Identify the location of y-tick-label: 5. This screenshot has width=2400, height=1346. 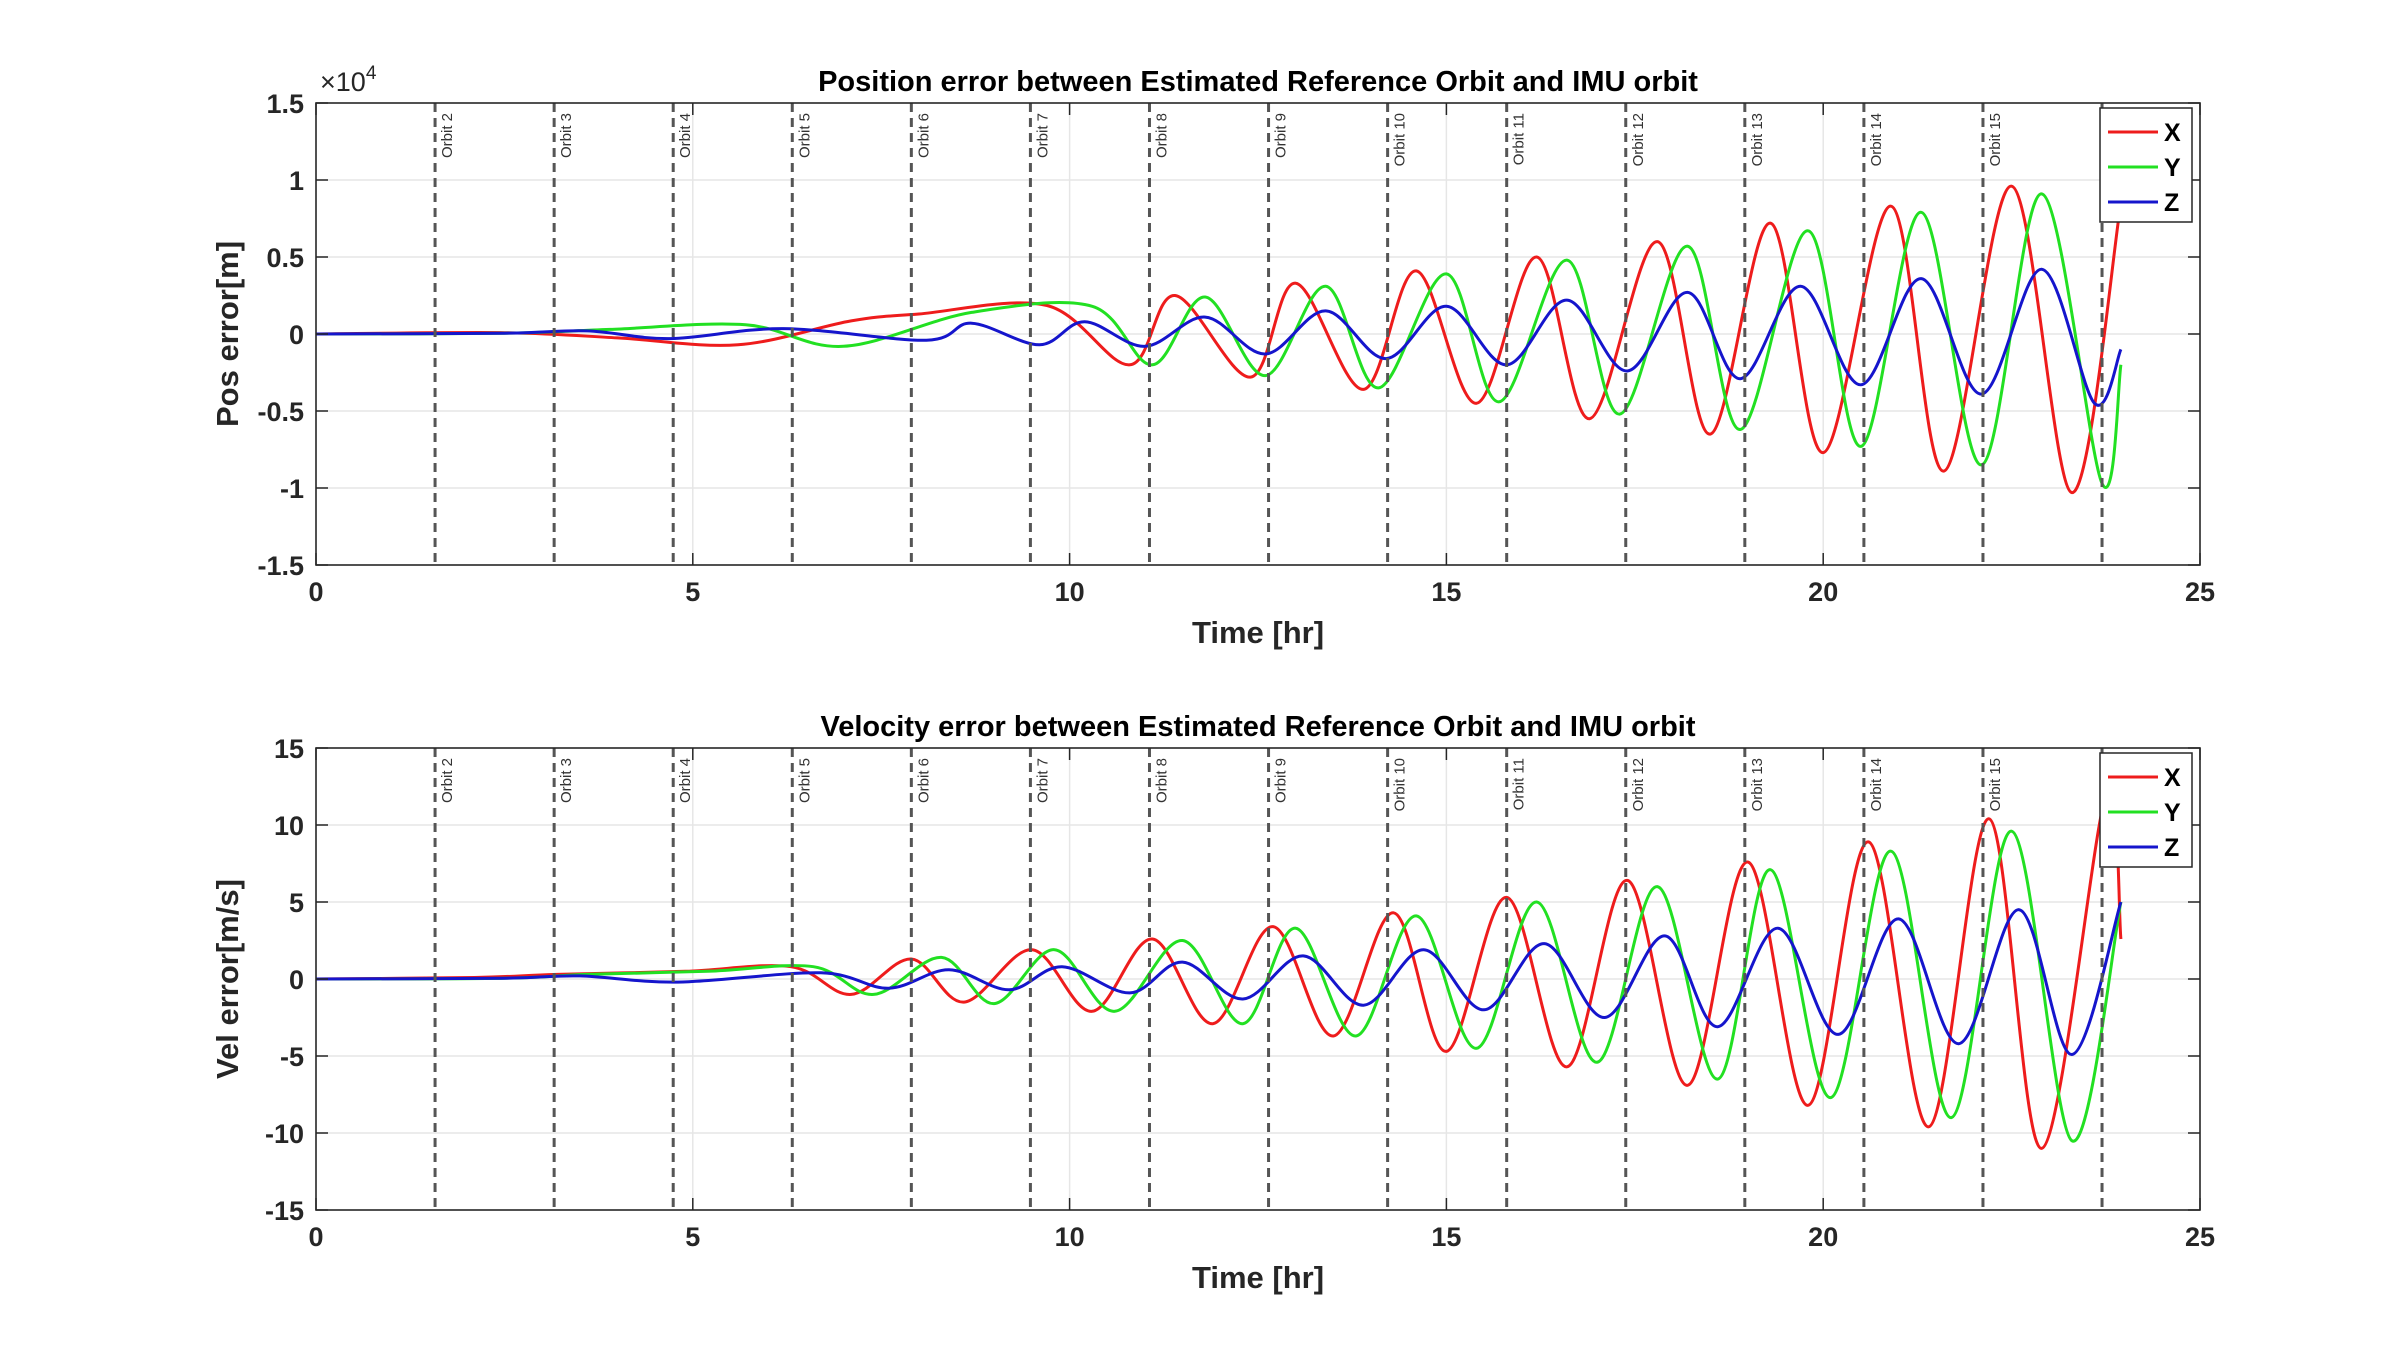
(296, 903).